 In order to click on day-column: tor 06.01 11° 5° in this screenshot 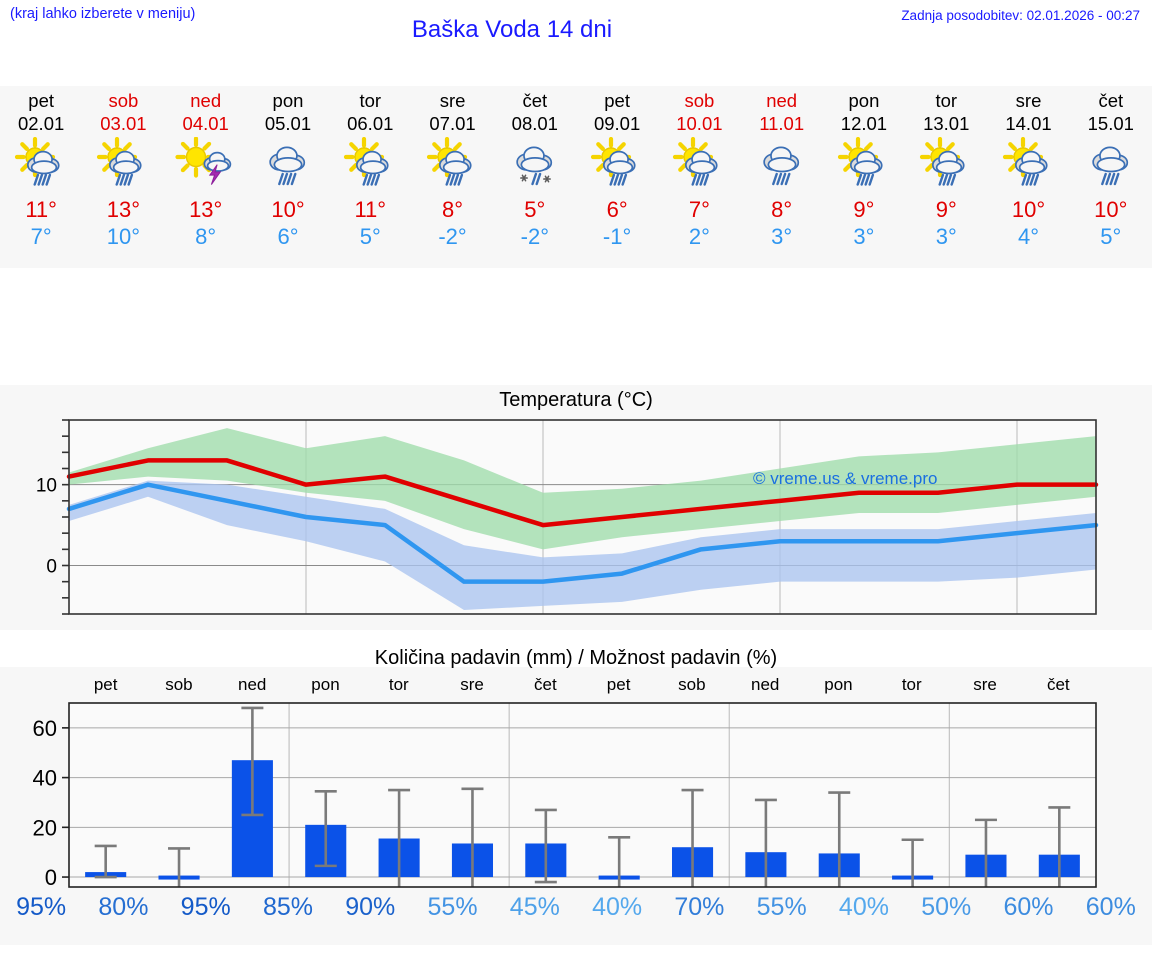, I will do `click(370, 177)`.